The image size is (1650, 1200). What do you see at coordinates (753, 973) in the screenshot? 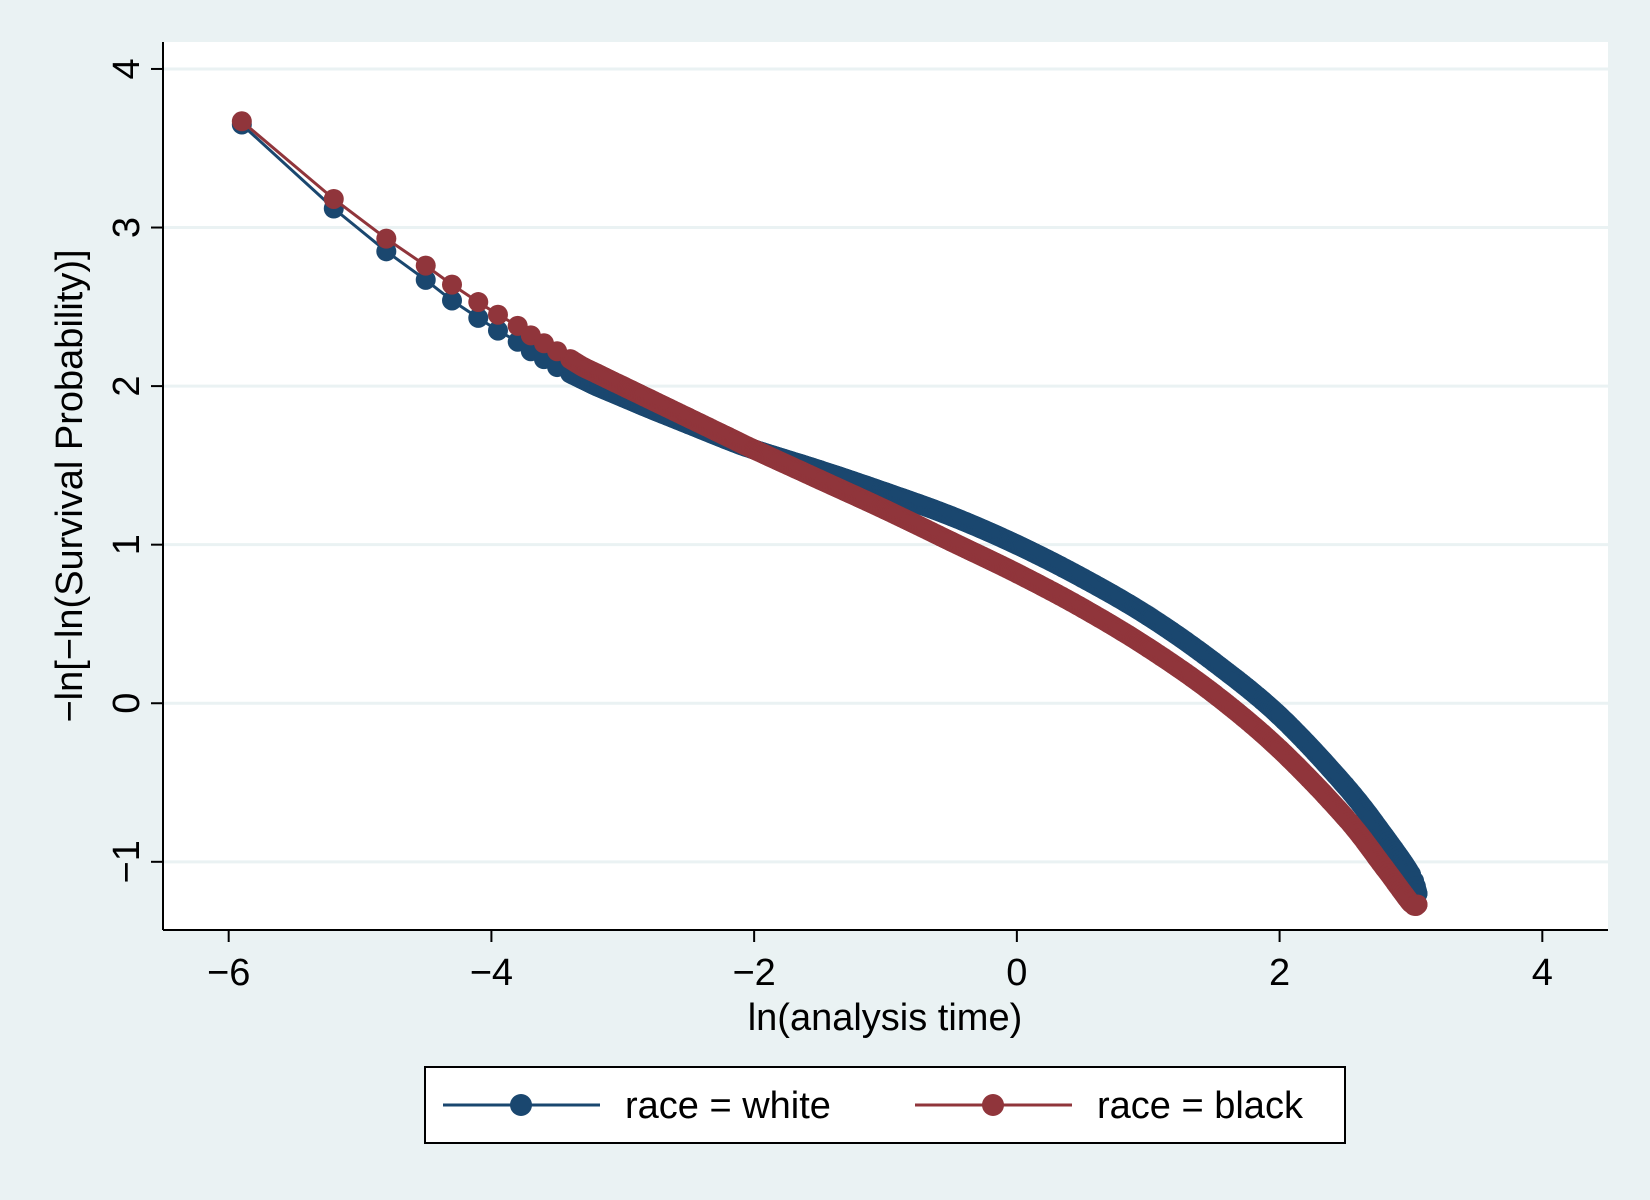
I see `x-tick-label: −2` at bounding box center [753, 973].